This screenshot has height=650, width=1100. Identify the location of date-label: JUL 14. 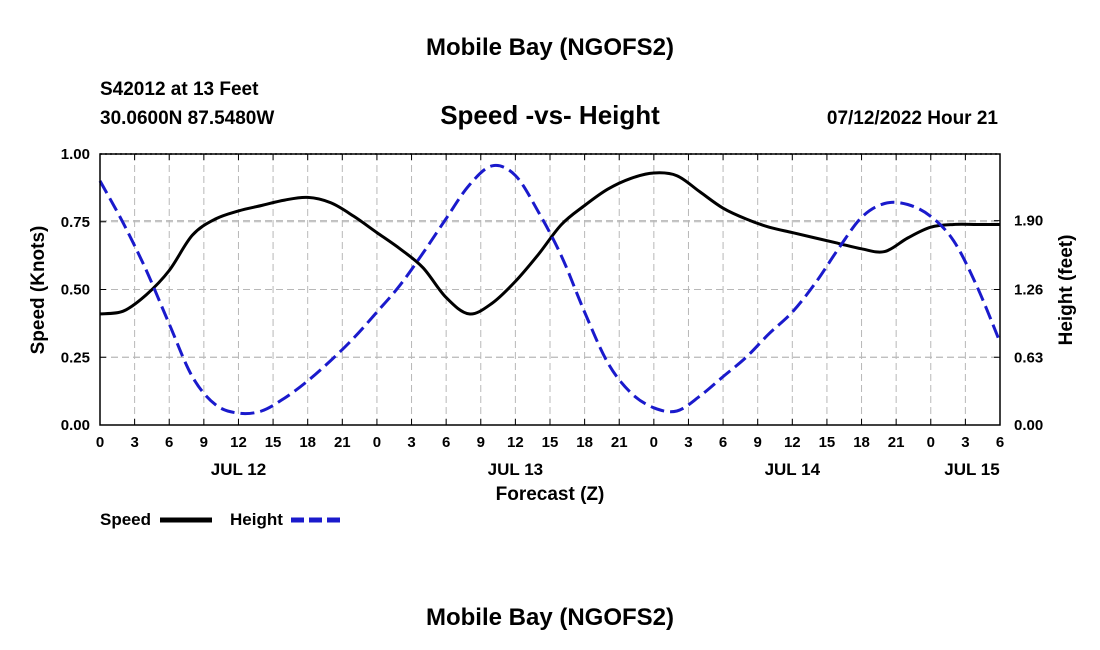
(793, 469).